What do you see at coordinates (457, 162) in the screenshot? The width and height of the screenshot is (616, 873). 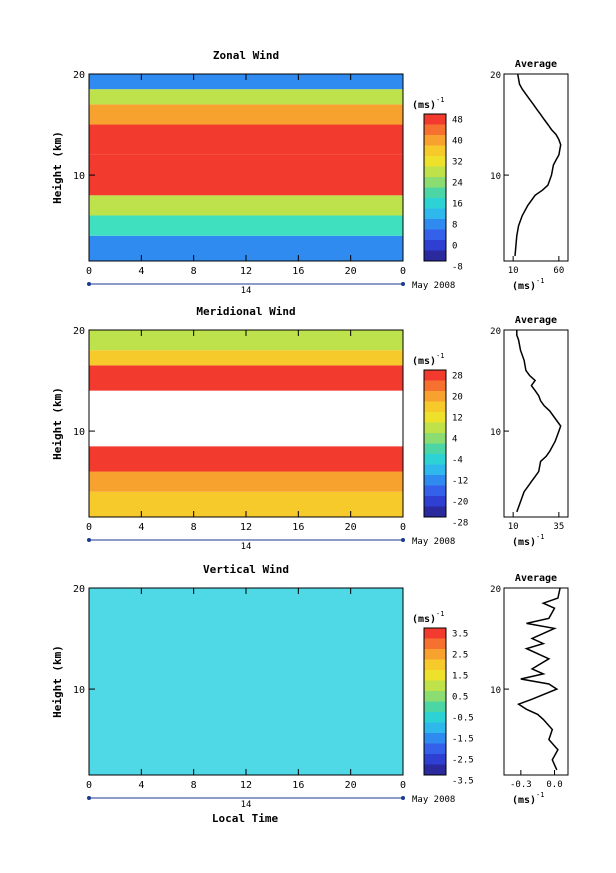 I see `colorbar-tick-label: 32` at bounding box center [457, 162].